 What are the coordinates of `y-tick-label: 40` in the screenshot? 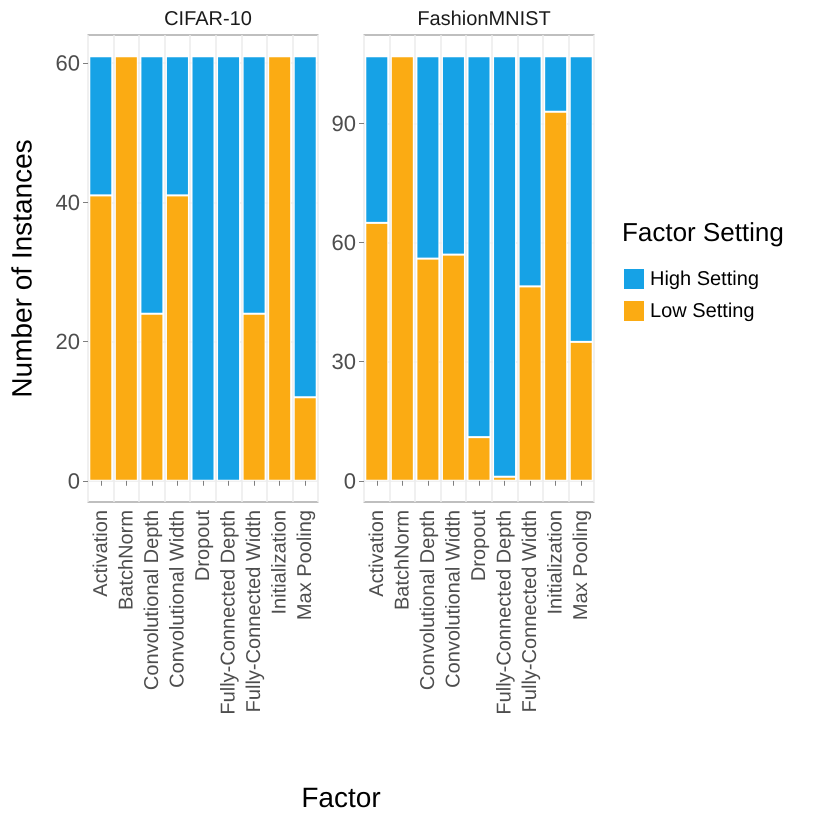 It's located at (68, 202).